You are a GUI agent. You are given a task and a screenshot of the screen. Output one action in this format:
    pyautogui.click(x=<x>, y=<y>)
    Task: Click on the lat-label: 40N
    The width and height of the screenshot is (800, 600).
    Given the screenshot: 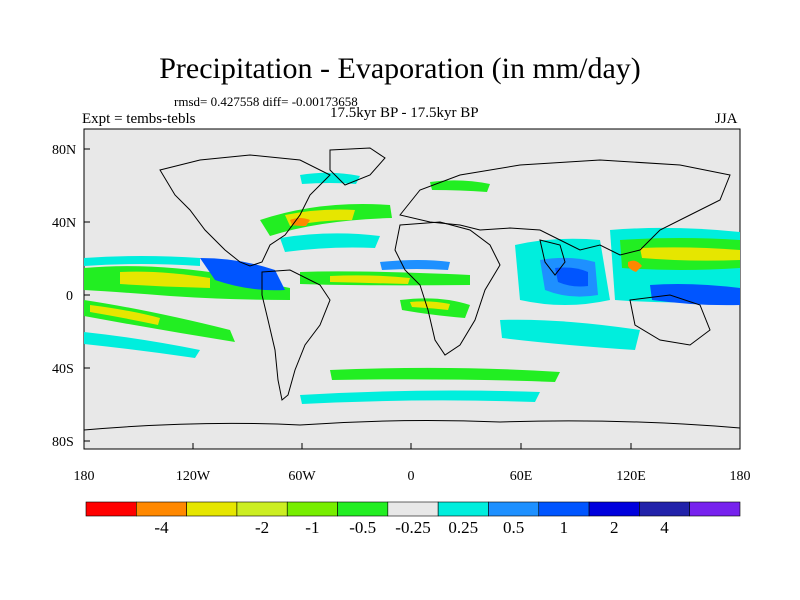 What is the action you would take?
    pyautogui.click(x=64, y=223)
    